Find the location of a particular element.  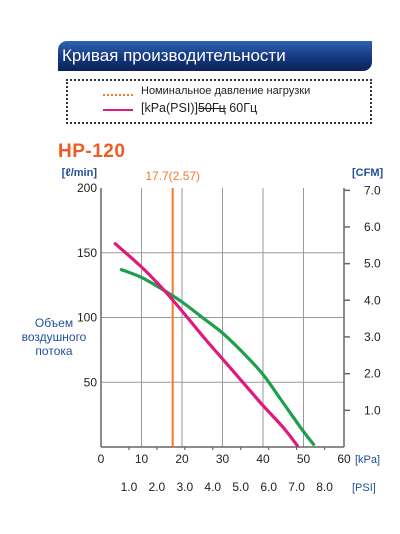

x-tick-label: 30 is located at coordinates (223, 459).